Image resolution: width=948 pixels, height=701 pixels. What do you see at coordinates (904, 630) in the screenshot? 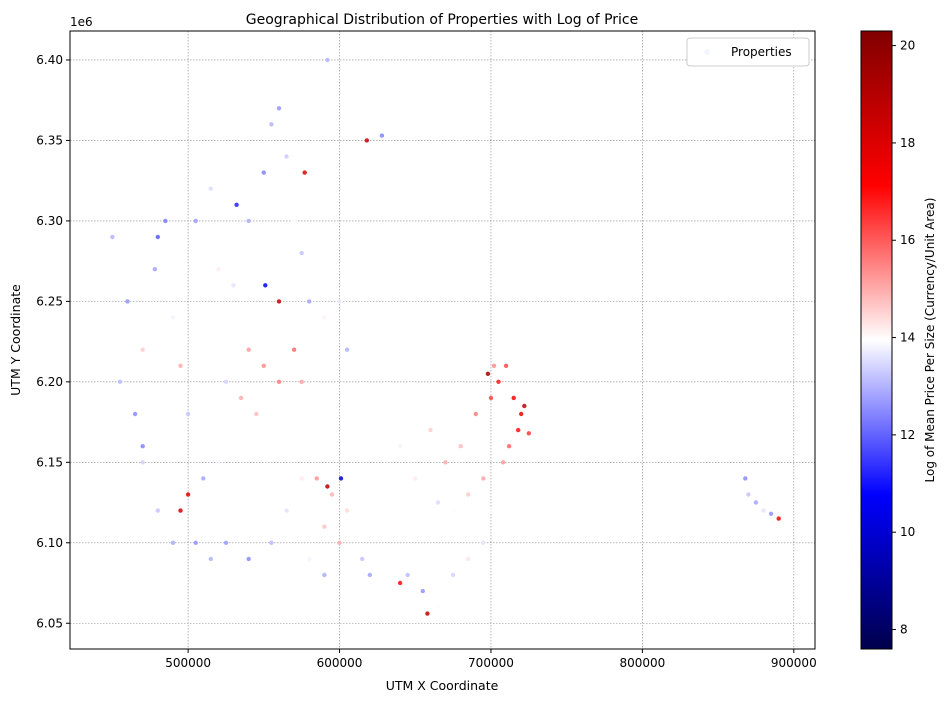
I see `colorbar-tick-label: 8` at bounding box center [904, 630].